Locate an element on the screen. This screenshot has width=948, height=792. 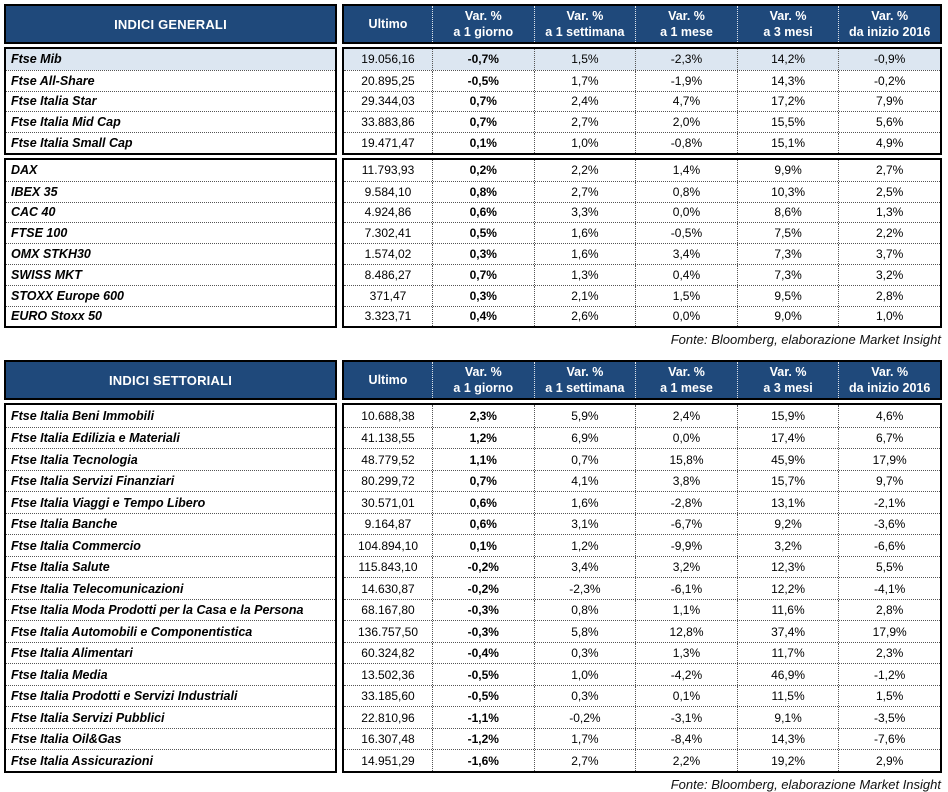
last-value: 9.584,10 is located at coordinates (388, 191).